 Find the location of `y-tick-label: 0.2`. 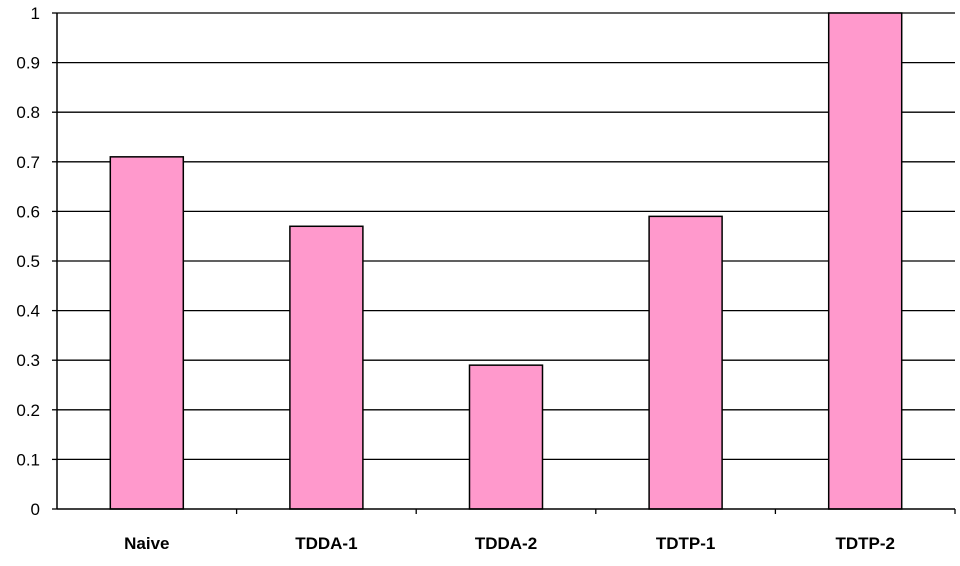

y-tick-label: 0.2 is located at coordinates (28, 410).